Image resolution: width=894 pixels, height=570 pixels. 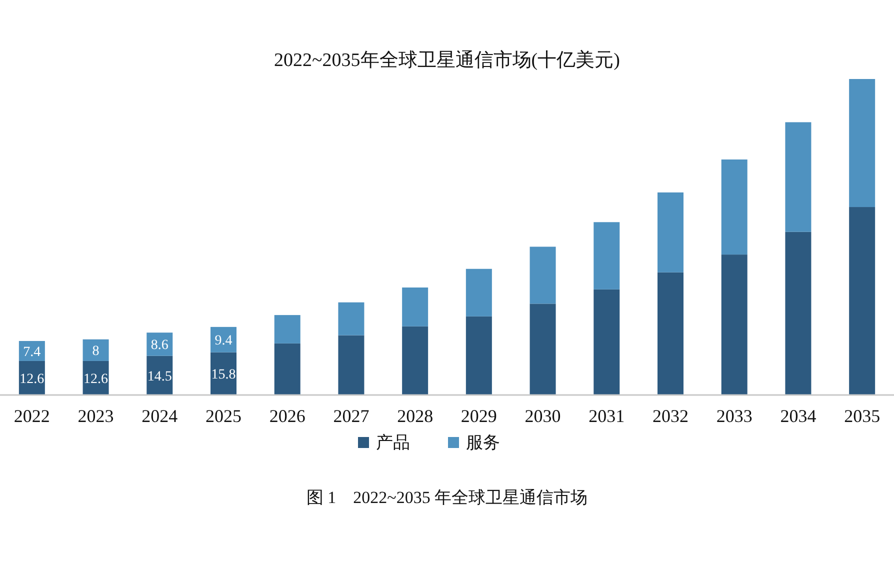 I want to click on x-tick-label: 2022, so click(x=32, y=416).